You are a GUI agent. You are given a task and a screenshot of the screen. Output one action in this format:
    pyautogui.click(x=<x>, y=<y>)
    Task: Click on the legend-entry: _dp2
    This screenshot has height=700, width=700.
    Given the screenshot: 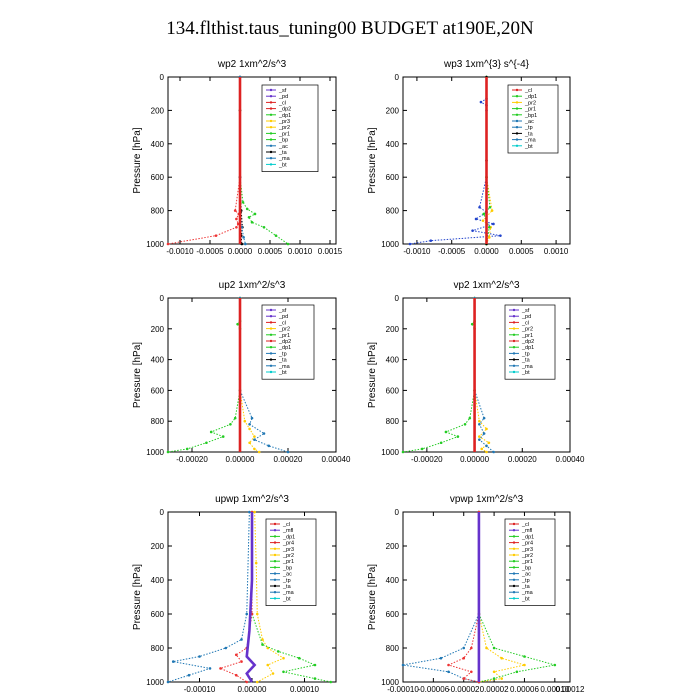 What is the action you would take?
    pyautogui.click(x=284, y=110)
    